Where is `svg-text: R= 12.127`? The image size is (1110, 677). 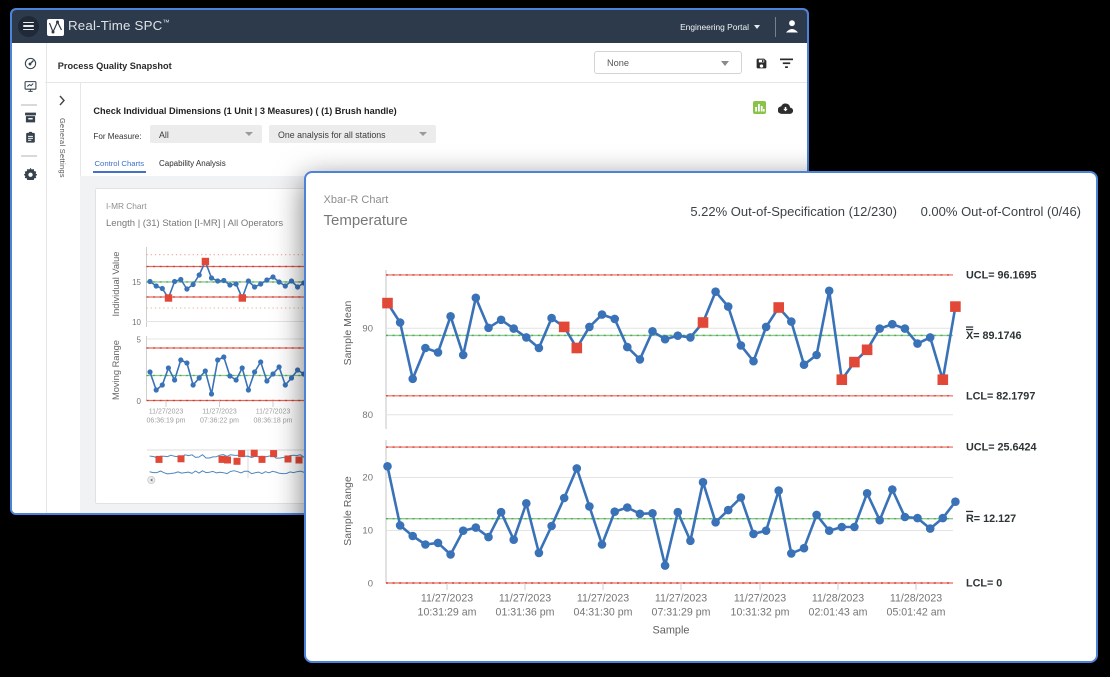
svg-text: R= 12.127 is located at coordinates (991, 519).